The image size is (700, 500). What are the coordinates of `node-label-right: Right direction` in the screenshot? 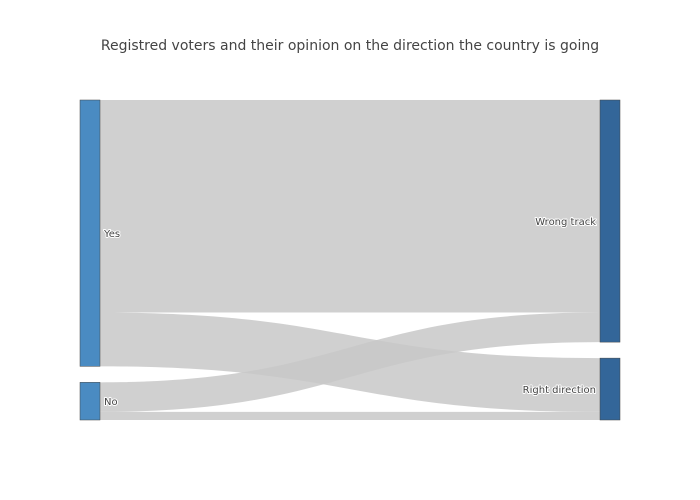 It's located at (559, 390).